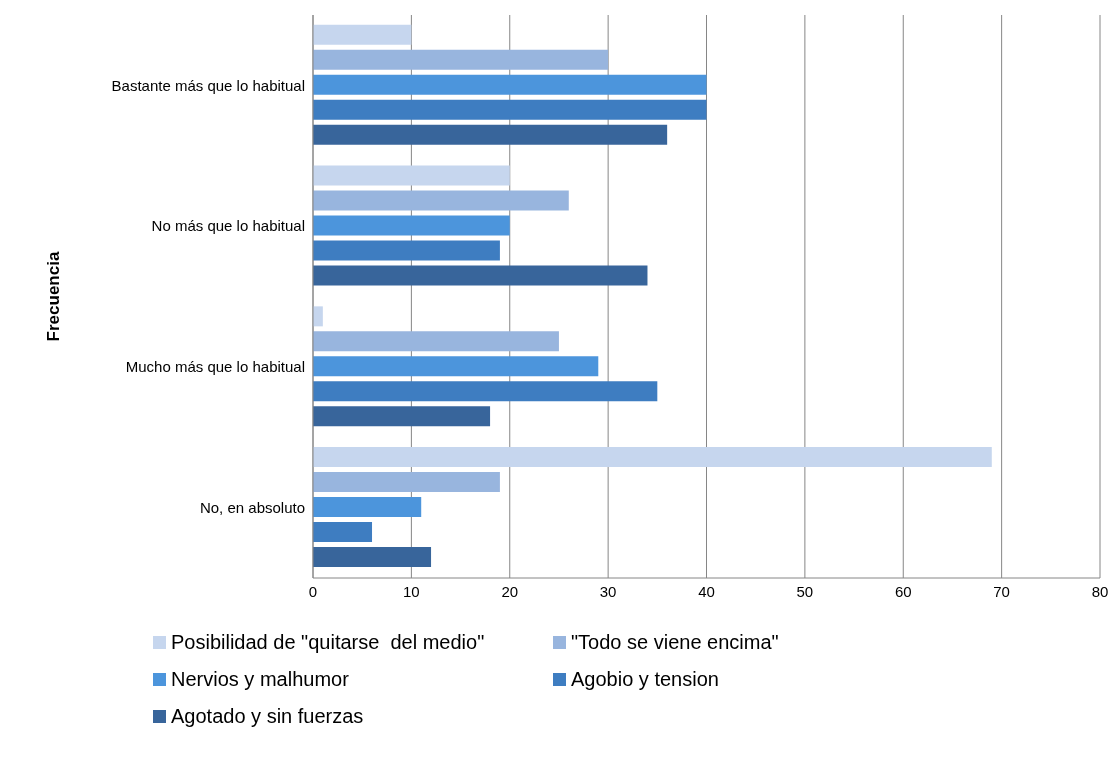  Describe the element at coordinates (510, 591) in the screenshot. I see `x-tick-label: 20` at that location.